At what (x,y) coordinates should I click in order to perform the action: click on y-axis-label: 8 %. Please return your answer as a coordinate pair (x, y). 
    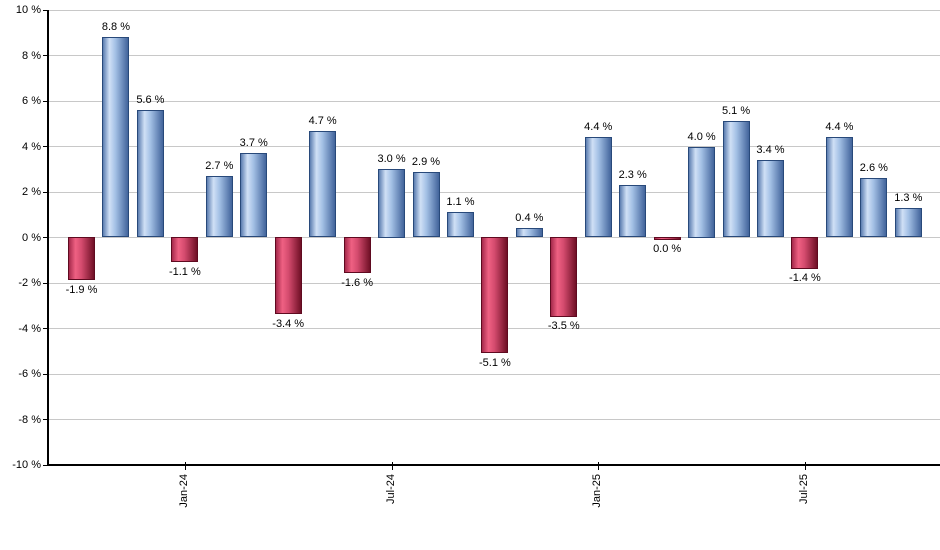
    Looking at the image, I should click on (31, 55).